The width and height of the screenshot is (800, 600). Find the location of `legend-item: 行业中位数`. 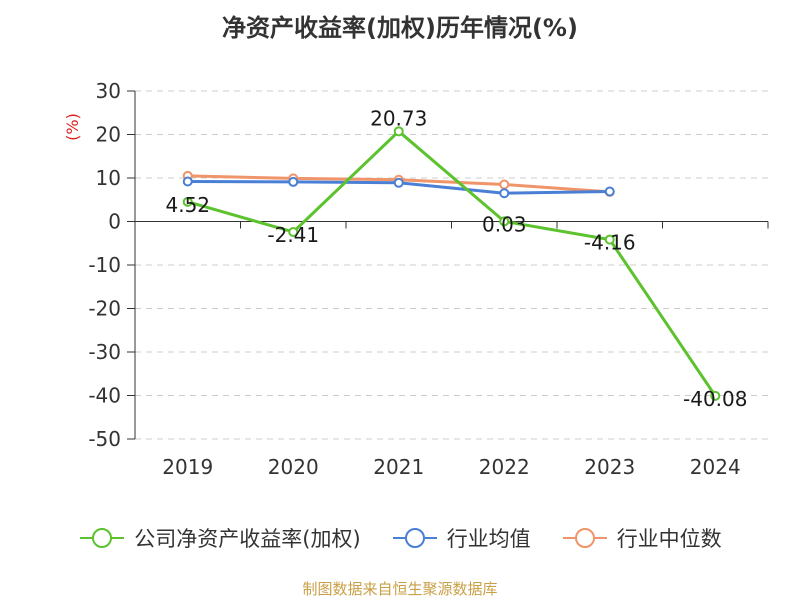

legend-item: 行业中位数 is located at coordinates (641, 538).